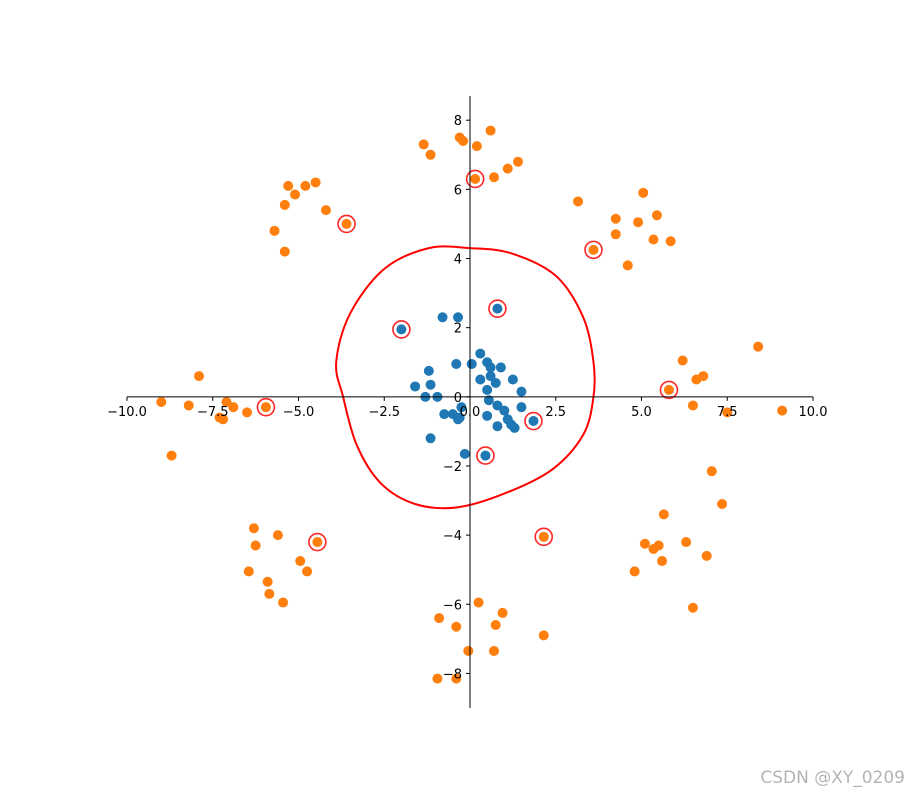 The width and height of the screenshot is (919, 796). I want to click on y-tick-label: 6, so click(458, 190).